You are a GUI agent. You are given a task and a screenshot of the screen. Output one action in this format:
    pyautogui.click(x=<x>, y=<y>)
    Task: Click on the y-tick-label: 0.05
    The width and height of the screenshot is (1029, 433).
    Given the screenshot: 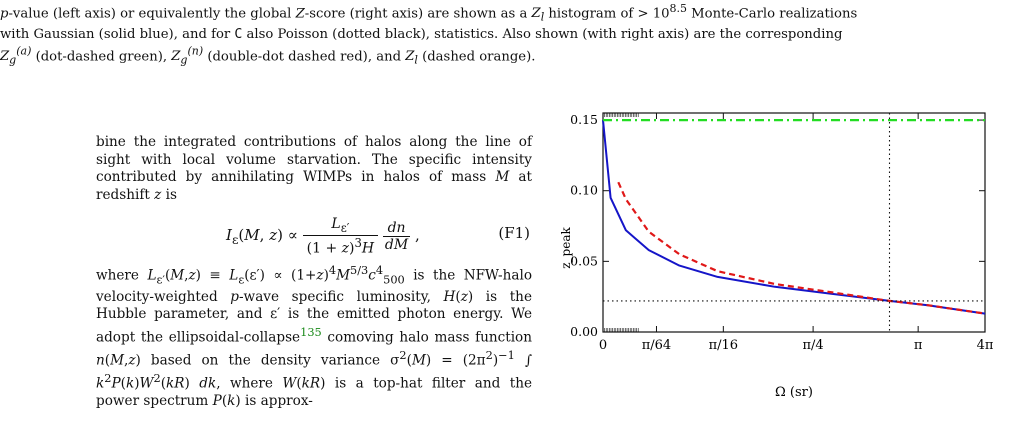 What is the action you would take?
    pyautogui.click(x=584, y=260)
    